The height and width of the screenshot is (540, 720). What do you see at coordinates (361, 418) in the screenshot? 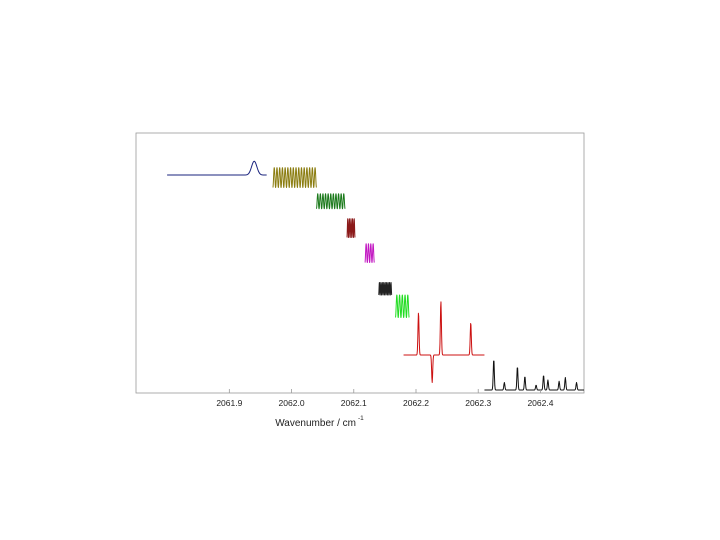
I see `x-axis-label-superscript: -1` at bounding box center [361, 418].